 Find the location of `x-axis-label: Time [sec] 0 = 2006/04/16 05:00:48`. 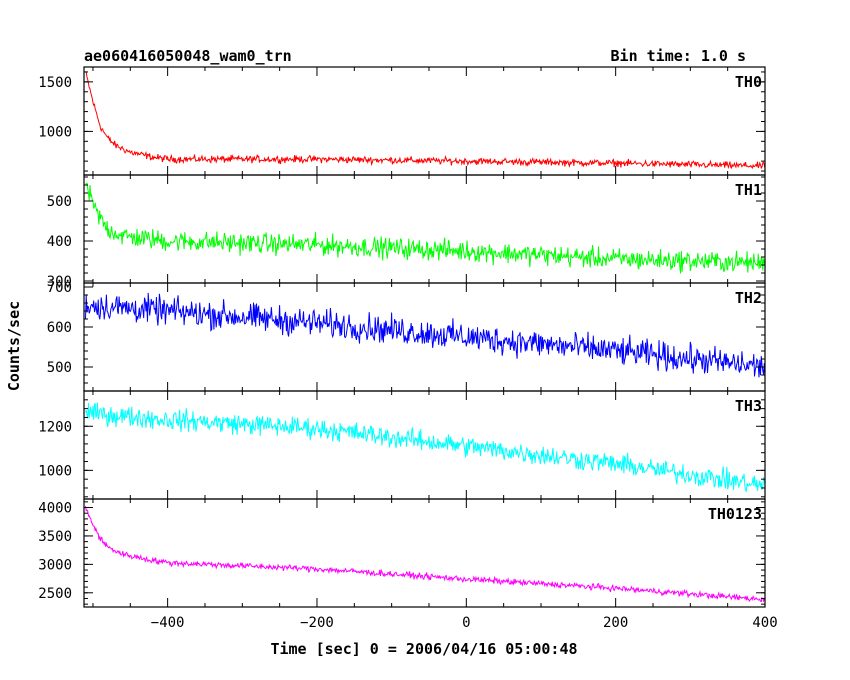

x-axis-label: Time [sec] 0 = 2006/04/16 05:00:48 is located at coordinates (423, 649).